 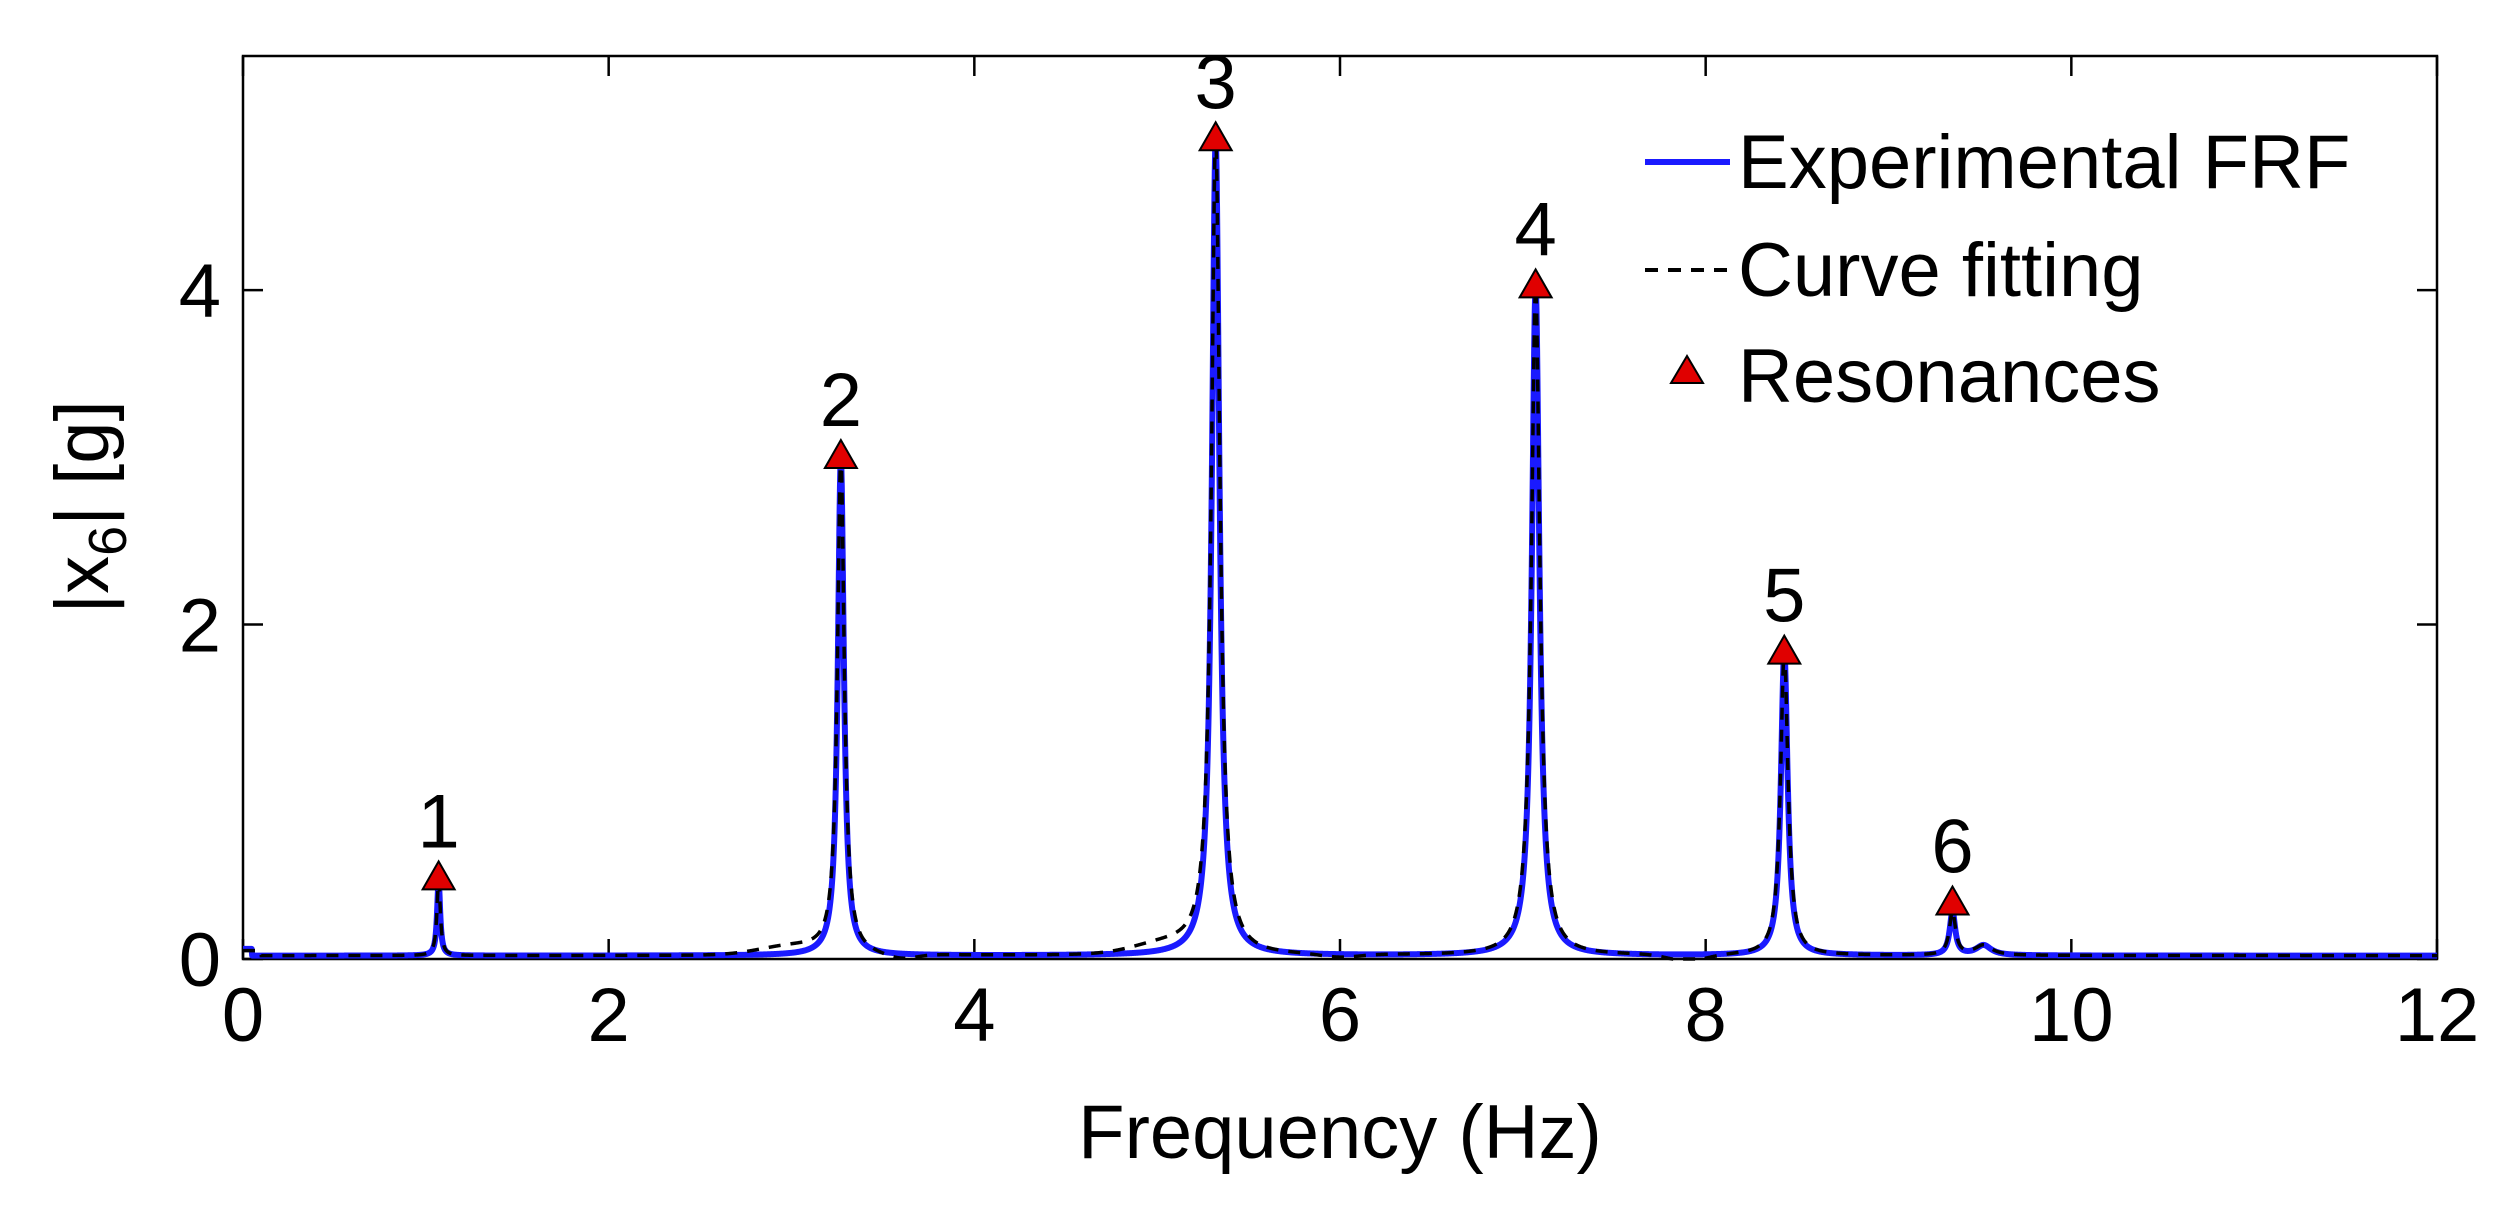 I want to click on resonance-label-5: 5, so click(x=1784, y=596).